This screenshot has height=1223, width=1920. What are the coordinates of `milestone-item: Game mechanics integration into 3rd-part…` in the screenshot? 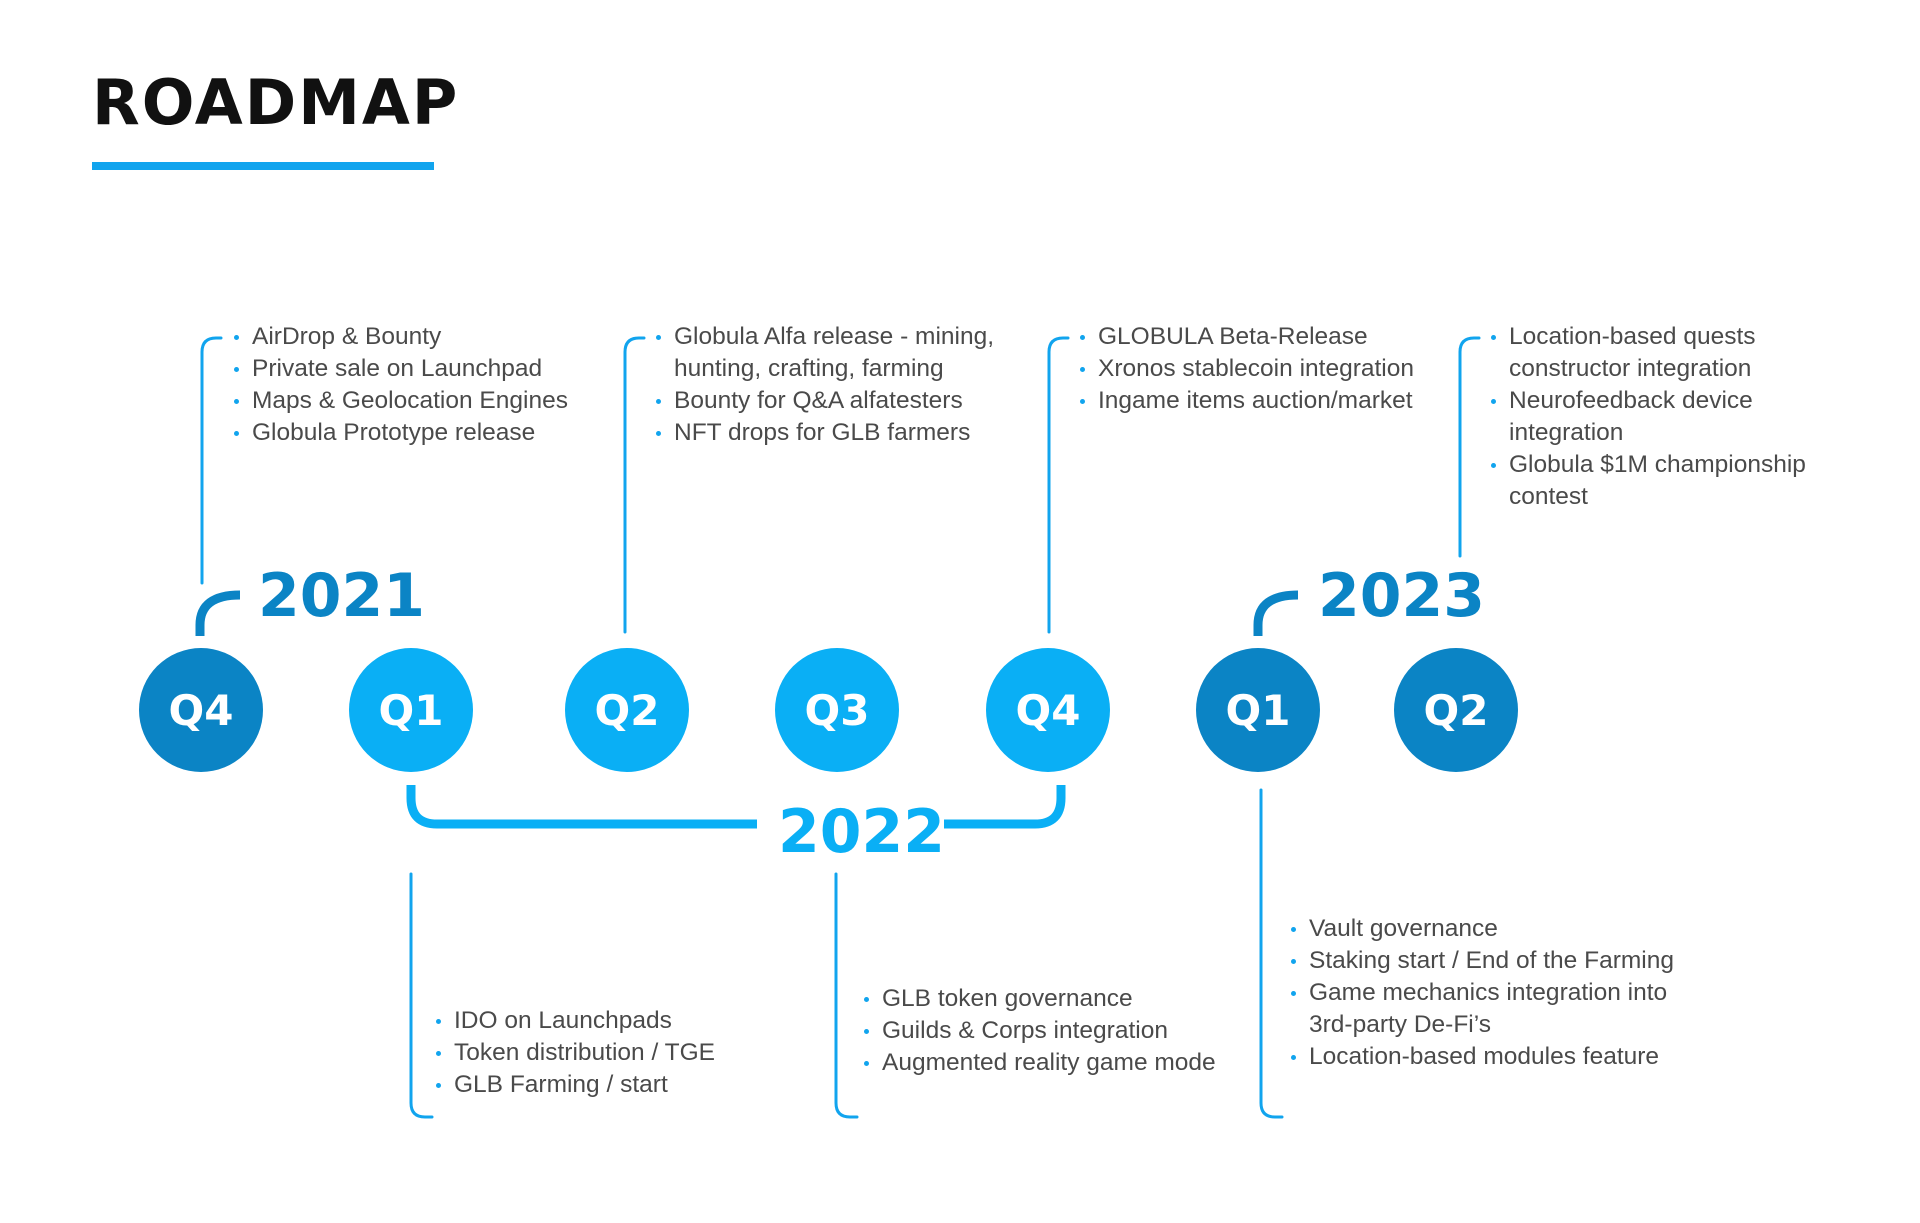 It's located at (1491, 1009).